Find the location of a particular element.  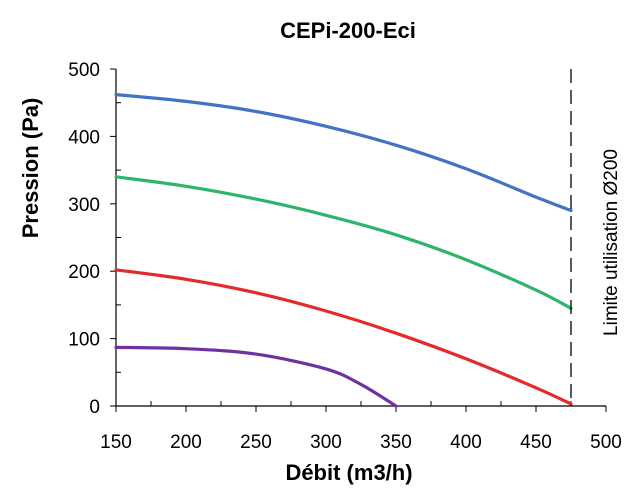

x-tick-label: 450 is located at coordinates (536, 442).